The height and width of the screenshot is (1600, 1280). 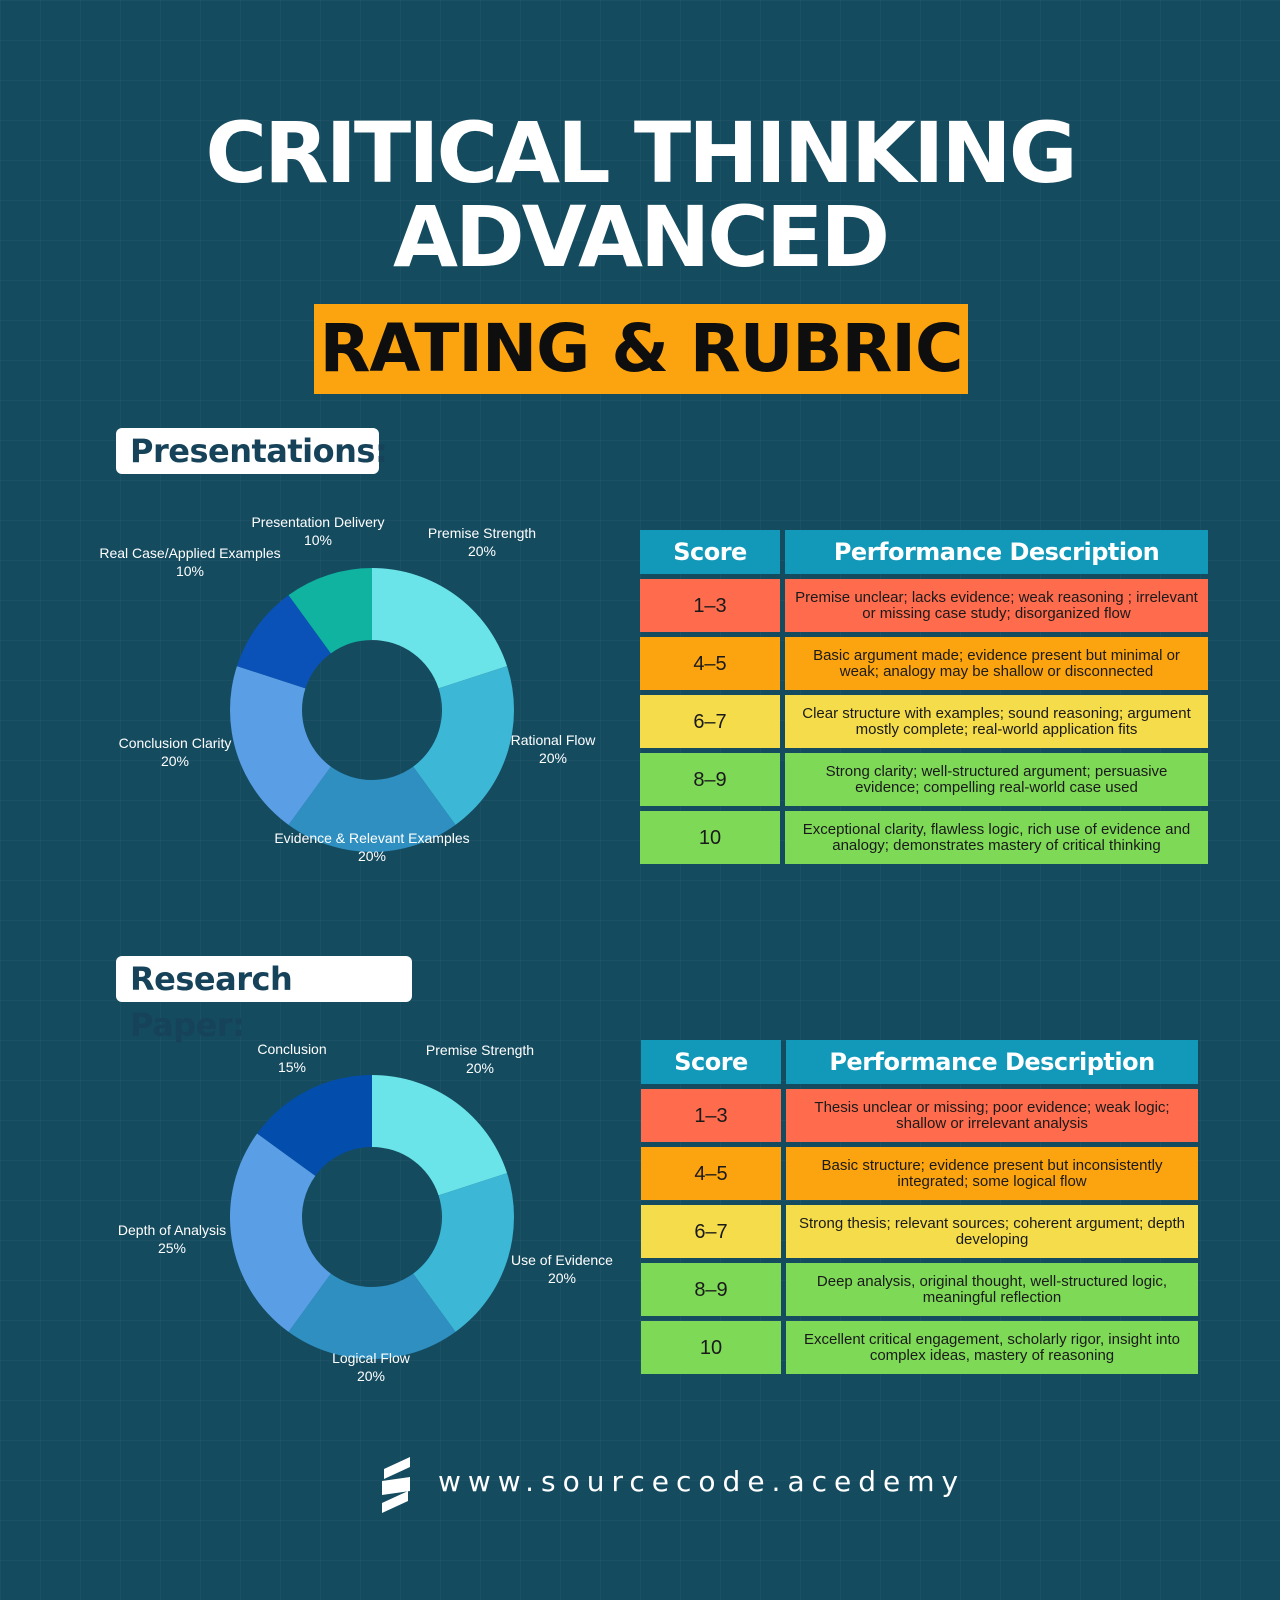 What do you see at coordinates (702, 1481) in the screenshot?
I see `footer-website-link: www.sourcecode.acedemy` at bounding box center [702, 1481].